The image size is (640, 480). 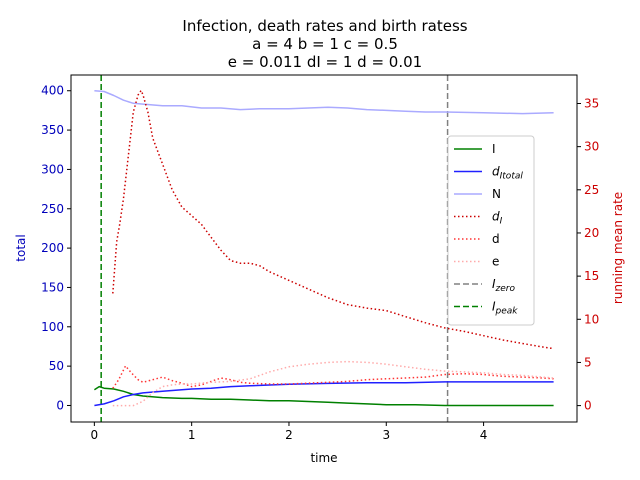 I want to click on y-left-tick-label: 50, so click(x=56, y=366).